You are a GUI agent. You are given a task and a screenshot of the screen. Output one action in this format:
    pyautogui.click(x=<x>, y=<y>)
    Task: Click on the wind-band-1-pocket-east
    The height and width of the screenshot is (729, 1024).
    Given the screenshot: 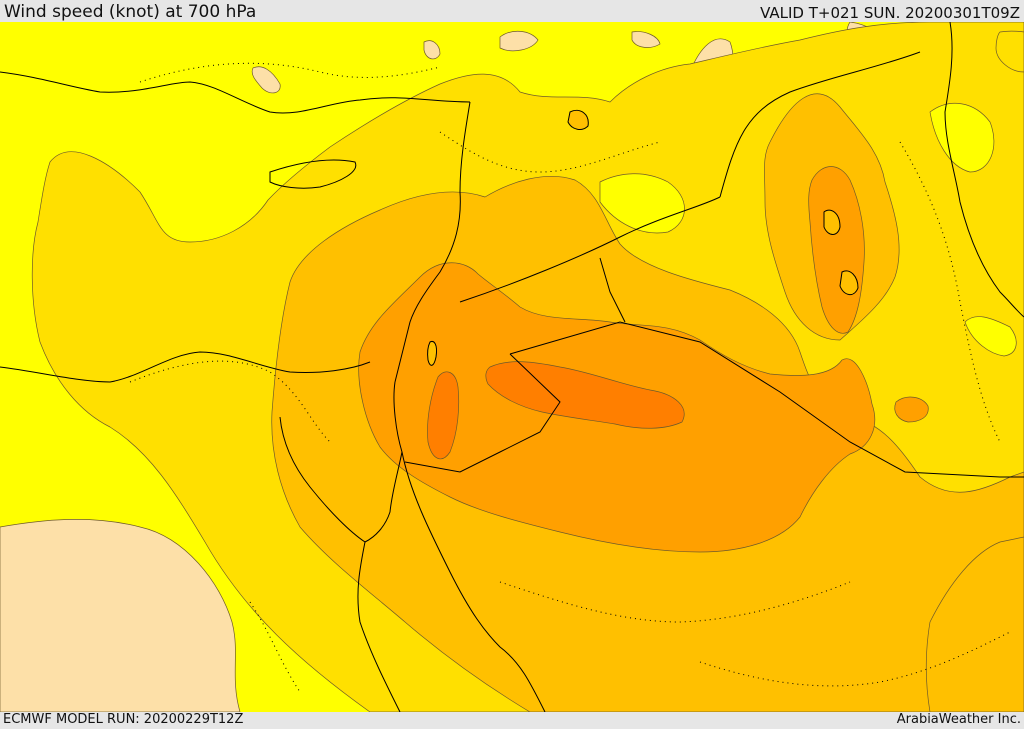 What is the action you would take?
    pyautogui.click(x=990, y=336)
    